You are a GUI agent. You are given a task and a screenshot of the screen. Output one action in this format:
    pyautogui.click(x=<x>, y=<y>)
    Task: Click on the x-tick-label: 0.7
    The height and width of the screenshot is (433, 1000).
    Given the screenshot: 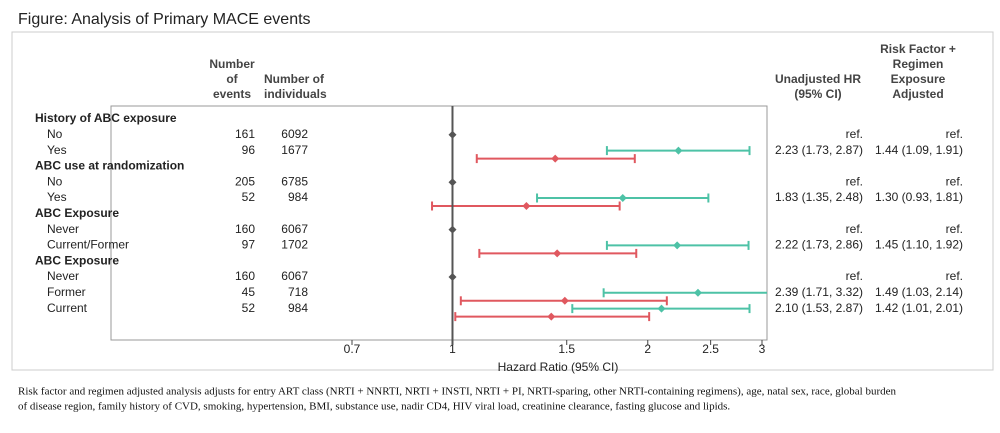 What is the action you would take?
    pyautogui.click(x=352, y=349)
    